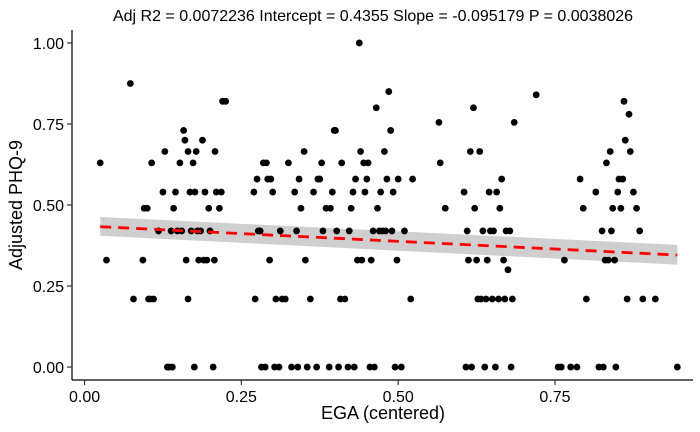 The image size is (700, 432). What do you see at coordinates (48, 368) in the screenshot?
I see `y-tick-label: 0.00` at bounding box center [48, 368].